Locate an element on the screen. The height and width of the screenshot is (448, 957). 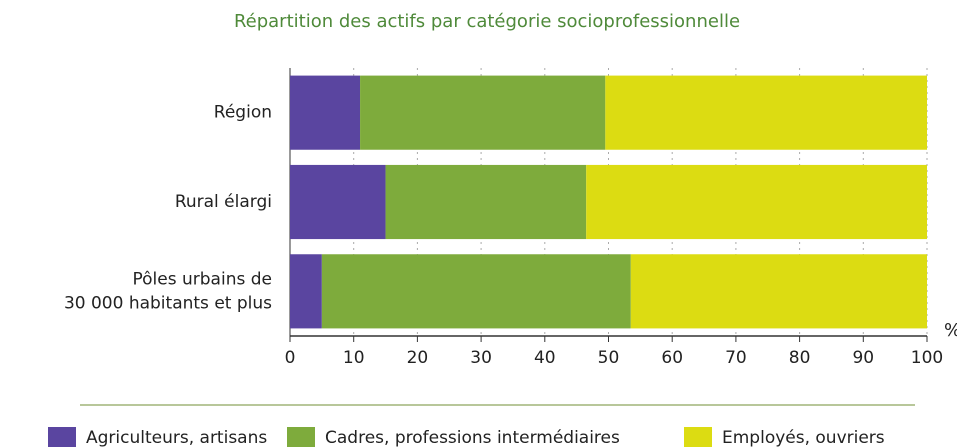
x-tick-label: 20 is located at coordinates (418, 358).